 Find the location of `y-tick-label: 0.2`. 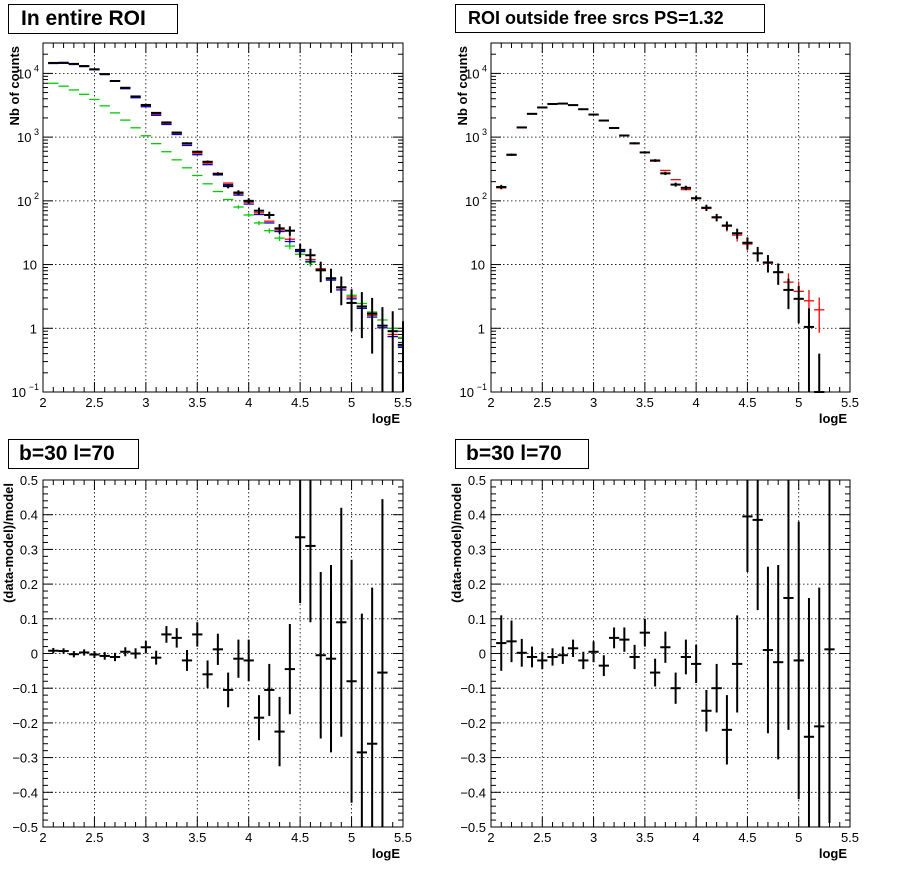

y-tick-label: 0.2 is located at coordinates (29, 584).